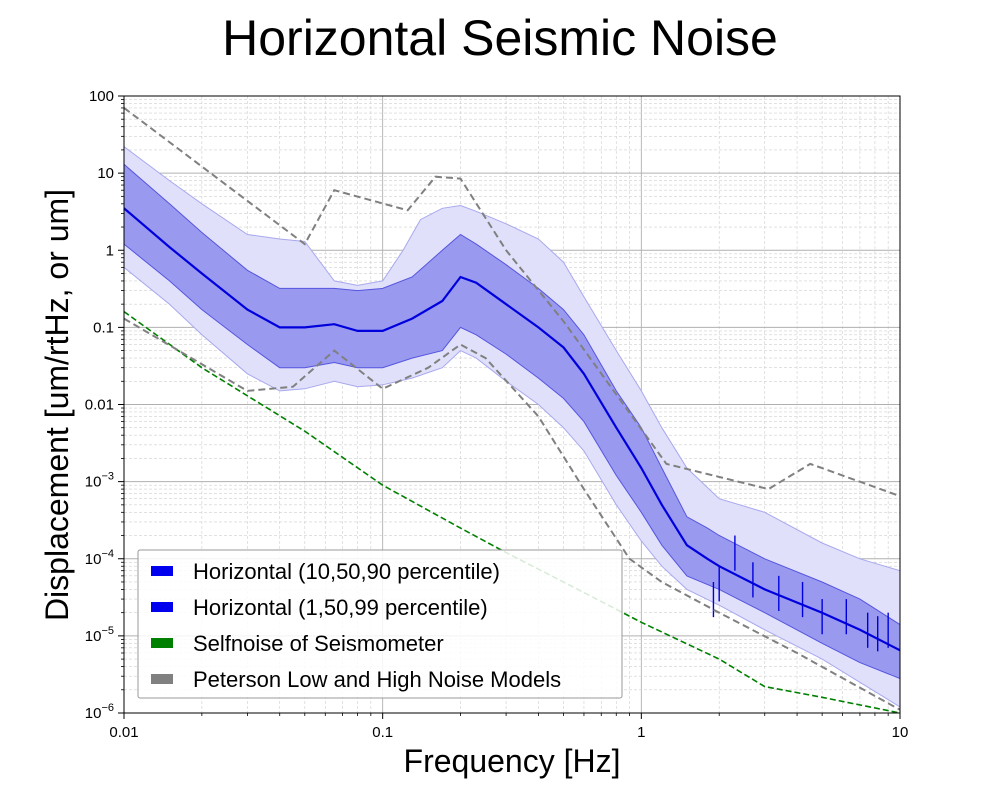  What do you see at coordinates (641, 732) in the screenshot?
I see `x-tick-label: 1` at bounding box center [641, 732].